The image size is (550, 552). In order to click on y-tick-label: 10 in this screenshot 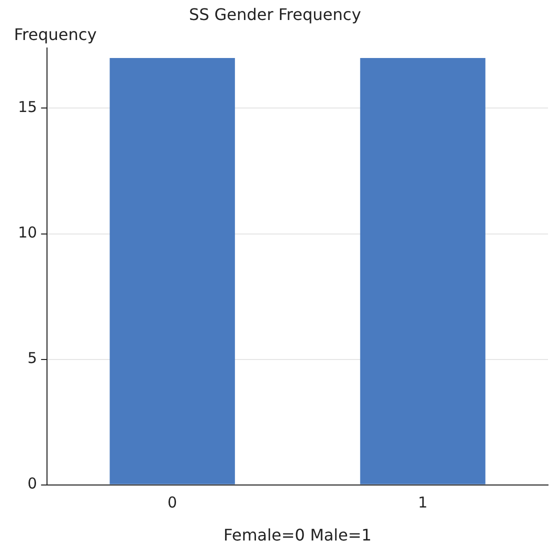, I will do `click(28, 233)`.